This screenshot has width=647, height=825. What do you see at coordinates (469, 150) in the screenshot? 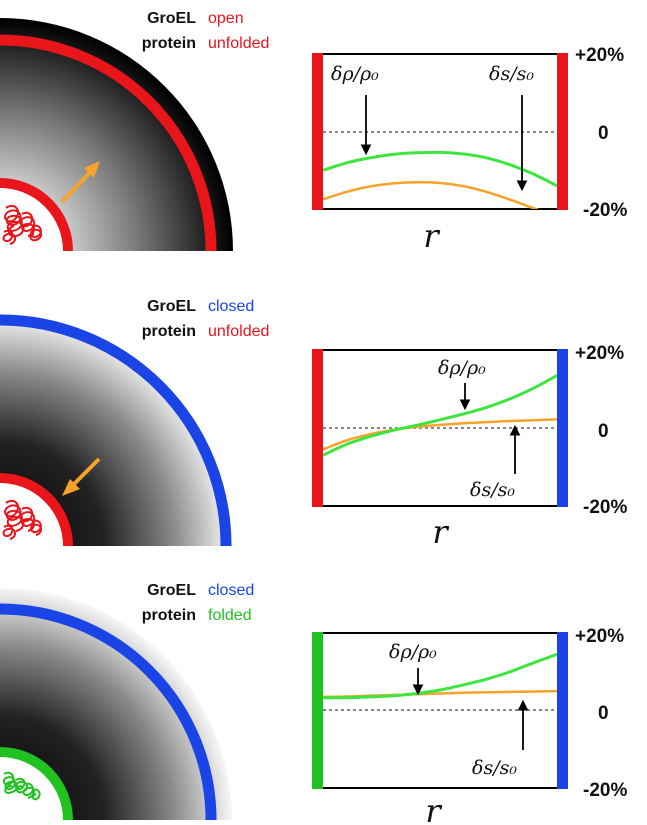
I see `plot-1: δρ/ρ₀ δs/s₀ r +20% 0 -20%` at bounding box center [469, 150].